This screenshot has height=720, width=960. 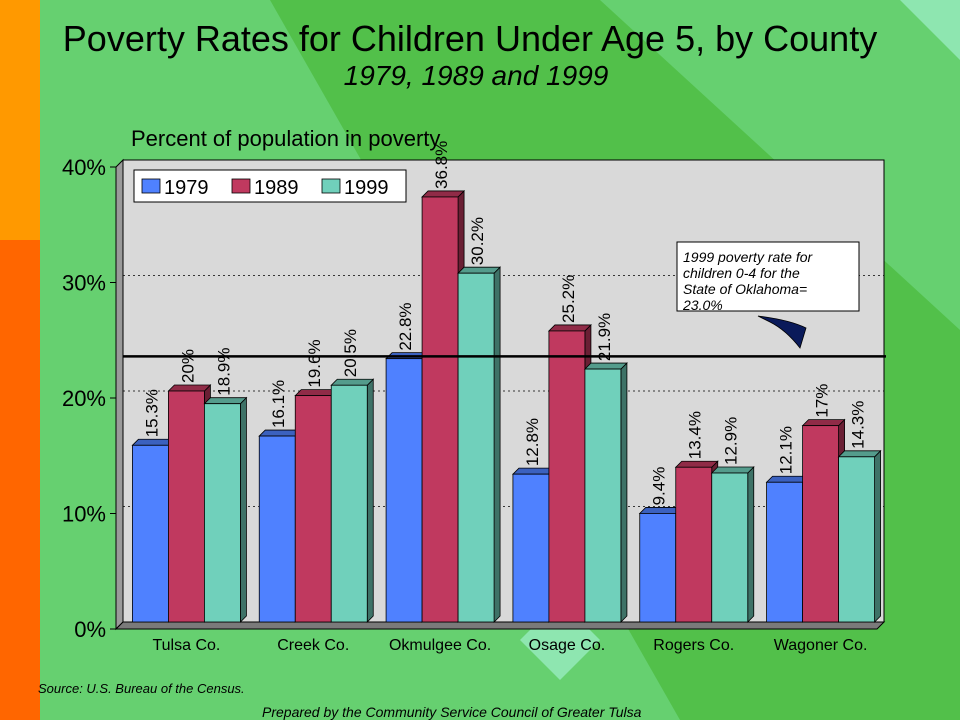 What do you see at coordinates (350, 353) in the screenshot?
I see `data-label: 20.5%` at bounding box center [350, 353].